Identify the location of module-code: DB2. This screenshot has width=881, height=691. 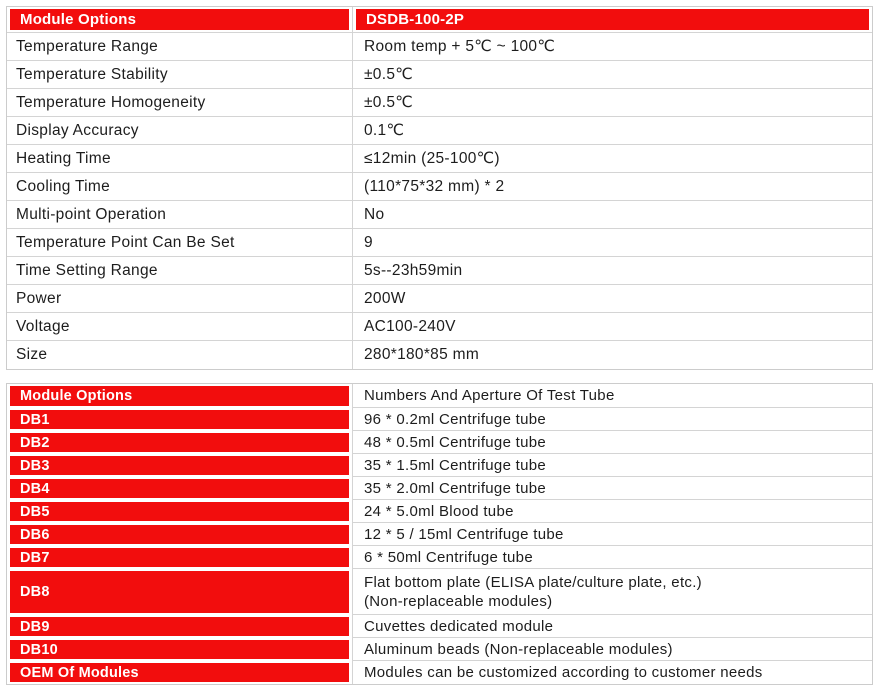
(179, 442).